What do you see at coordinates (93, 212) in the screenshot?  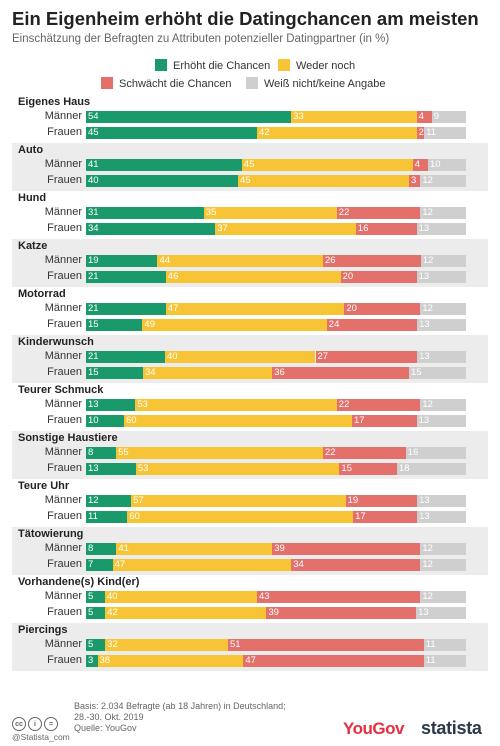 I see `bar-value-label: 31` at bounding box center [93, 212].